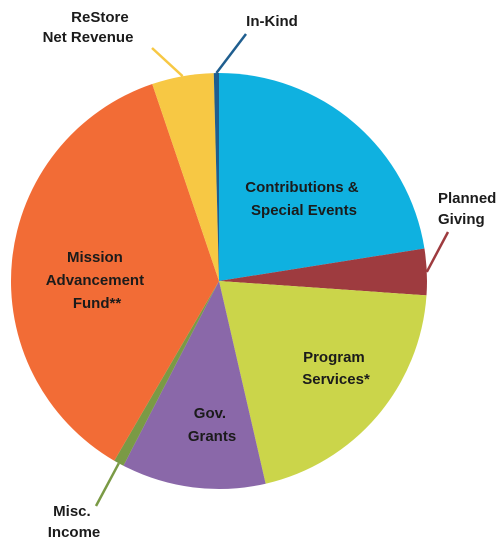  What do you see at coordinates (97, 280) in the screenshot?
I see `slice-label-mission-advancement: Mission Advancement Fund**` at bounding box center [97, 280].